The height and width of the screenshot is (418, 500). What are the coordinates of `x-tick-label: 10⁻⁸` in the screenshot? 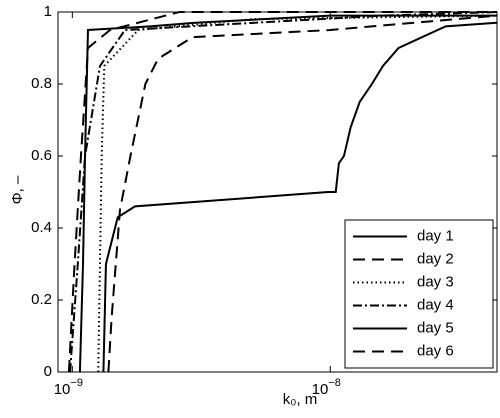 It's located at (326, 387).